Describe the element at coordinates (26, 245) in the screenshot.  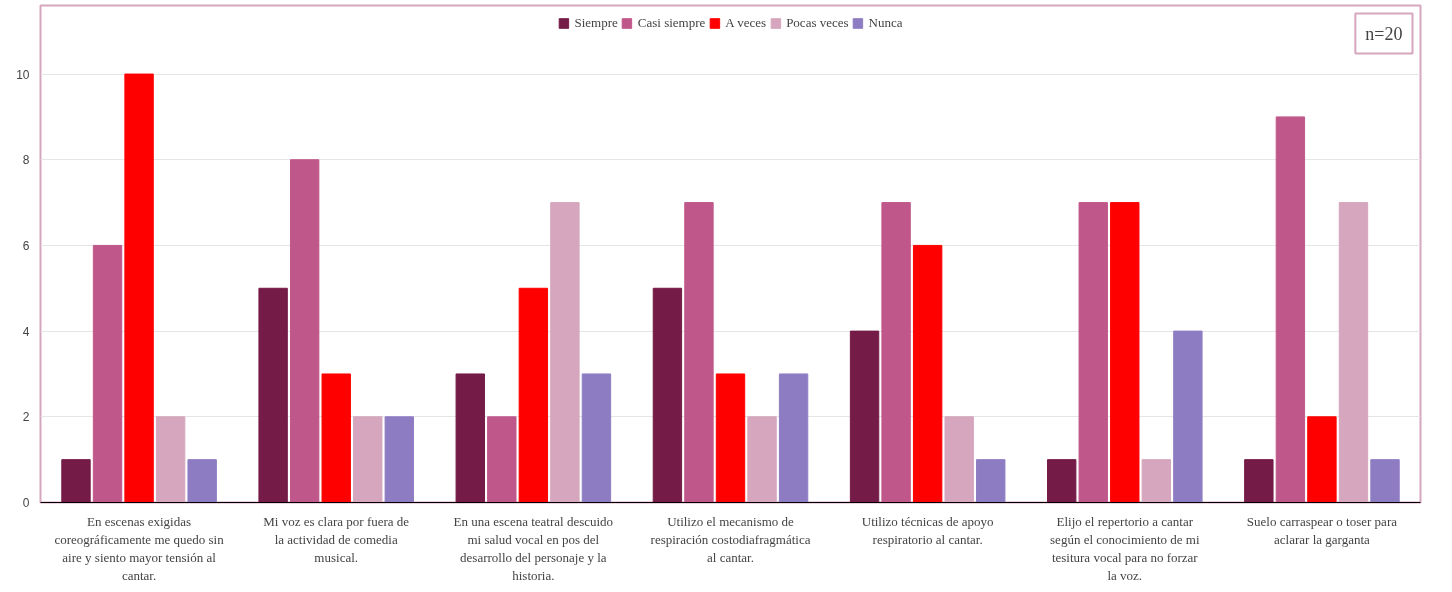
I see `y-tick-label: 6` at that location.